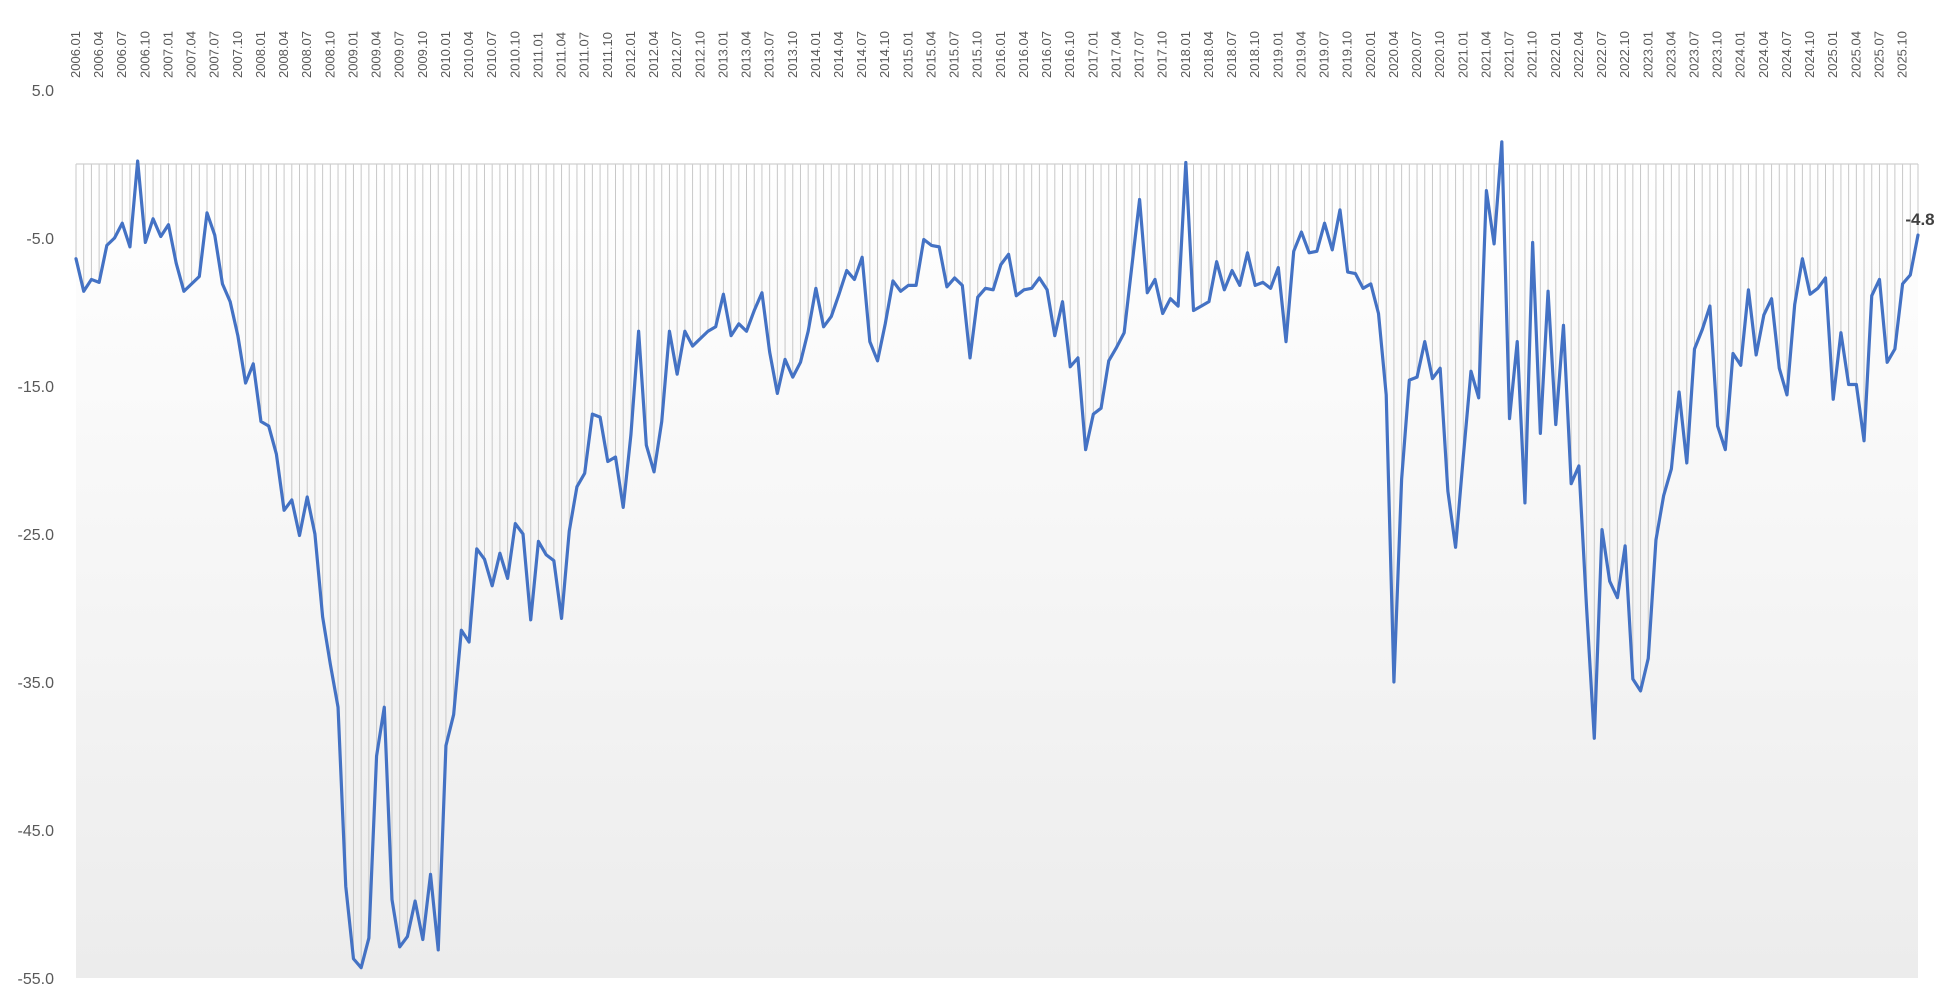  I want to click on x-tick-label: 2022.10, so click(1624, 54).